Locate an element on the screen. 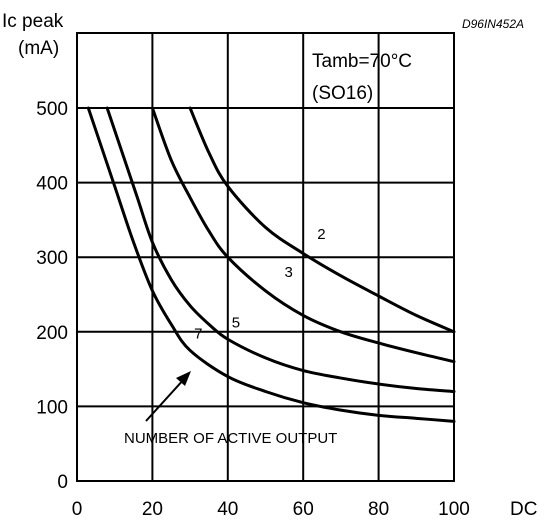 Image resolution: width=555 pixels, height=525 pixels. series-label-2: 2 is located at coordinates (321, 234).